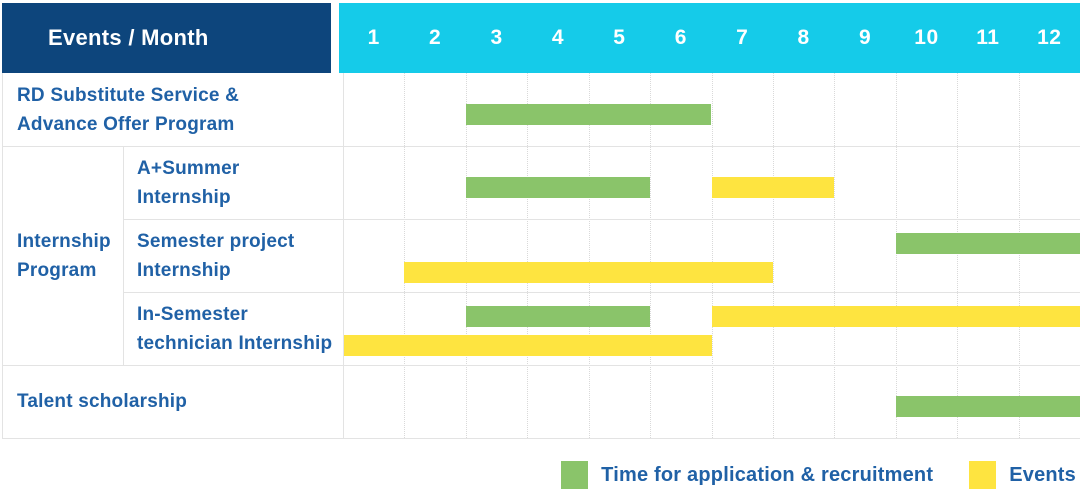 The image size is (1080, 494). Describe the element at coordinates (680, 37) in the screenshot. I see `month-label-6: 6` at that location.